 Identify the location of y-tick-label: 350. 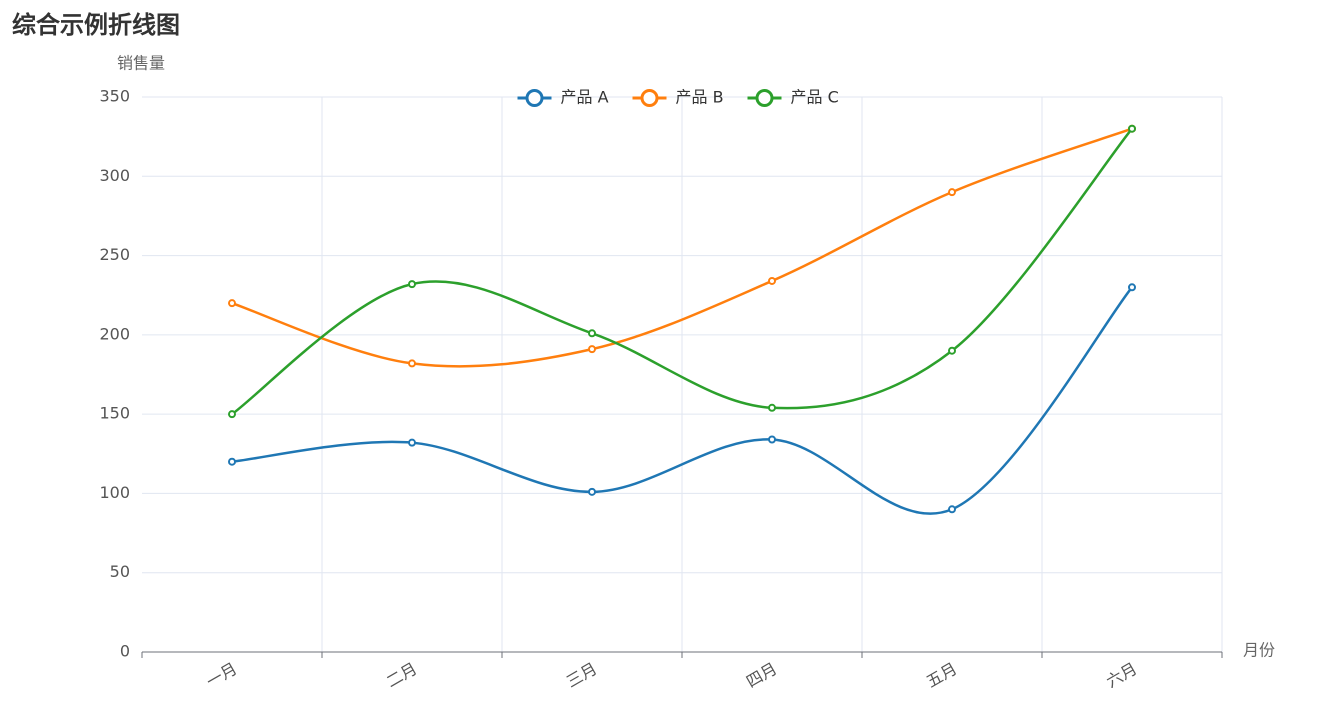
(114, 96).